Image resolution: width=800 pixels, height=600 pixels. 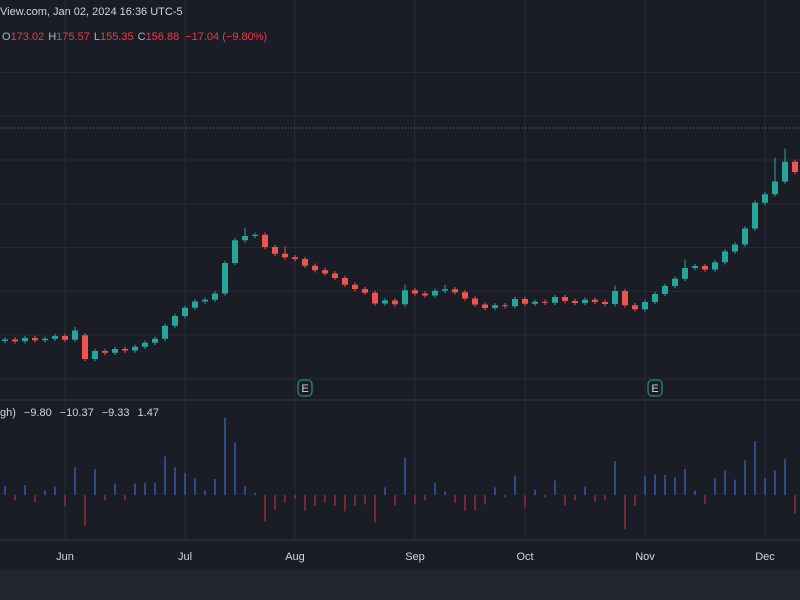 I want to click on ohlc-value: 155.35, so click(x=117, y=37).